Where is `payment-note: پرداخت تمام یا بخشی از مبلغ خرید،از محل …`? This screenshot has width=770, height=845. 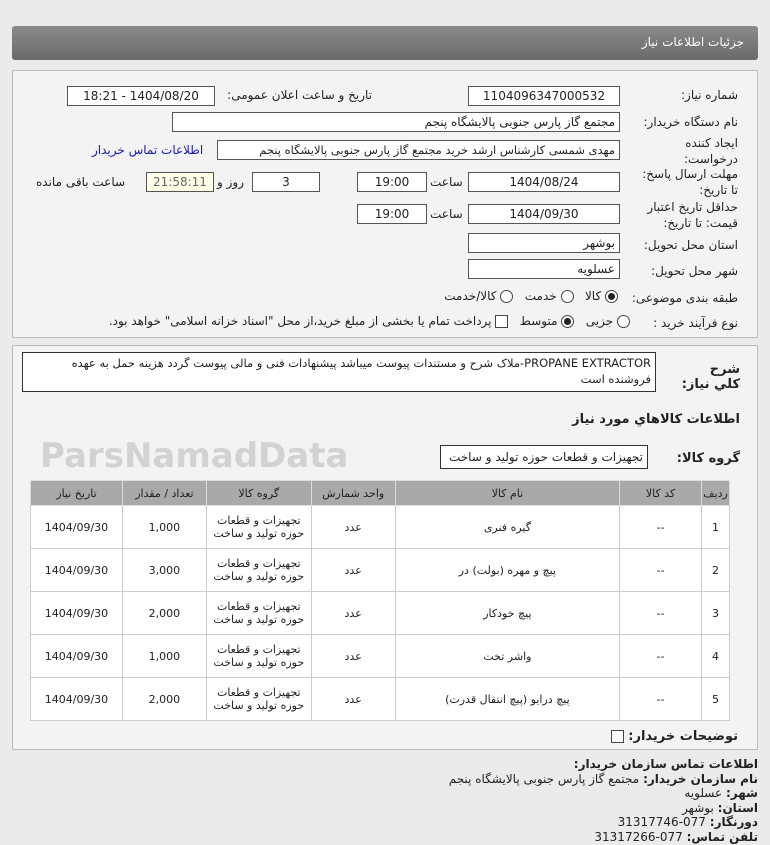
payment-note: پرداخت تمام یا بخشی از مبلغ خرید،از محل … is located at coordinates (300, 321).